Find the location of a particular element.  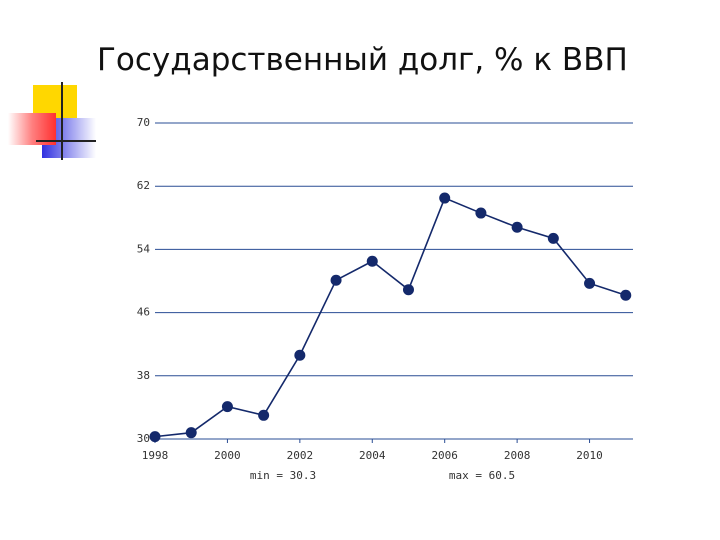

y-tick-label: 70 is located at coordinates (143, 122).